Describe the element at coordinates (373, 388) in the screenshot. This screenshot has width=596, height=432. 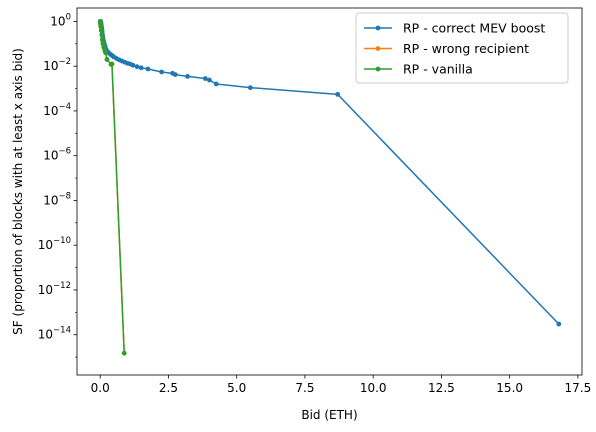
I see `x-tick-label: 10.0` at that location.